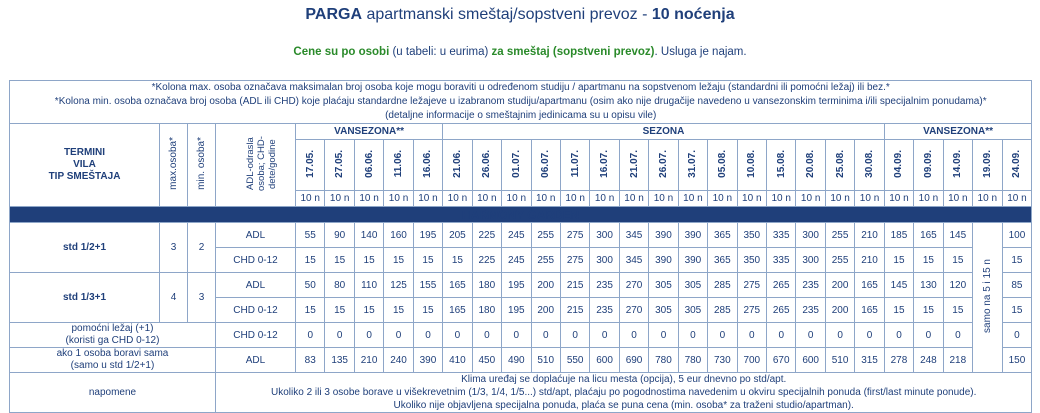  I want to click on date-text: 06.07., so click(546, 163).